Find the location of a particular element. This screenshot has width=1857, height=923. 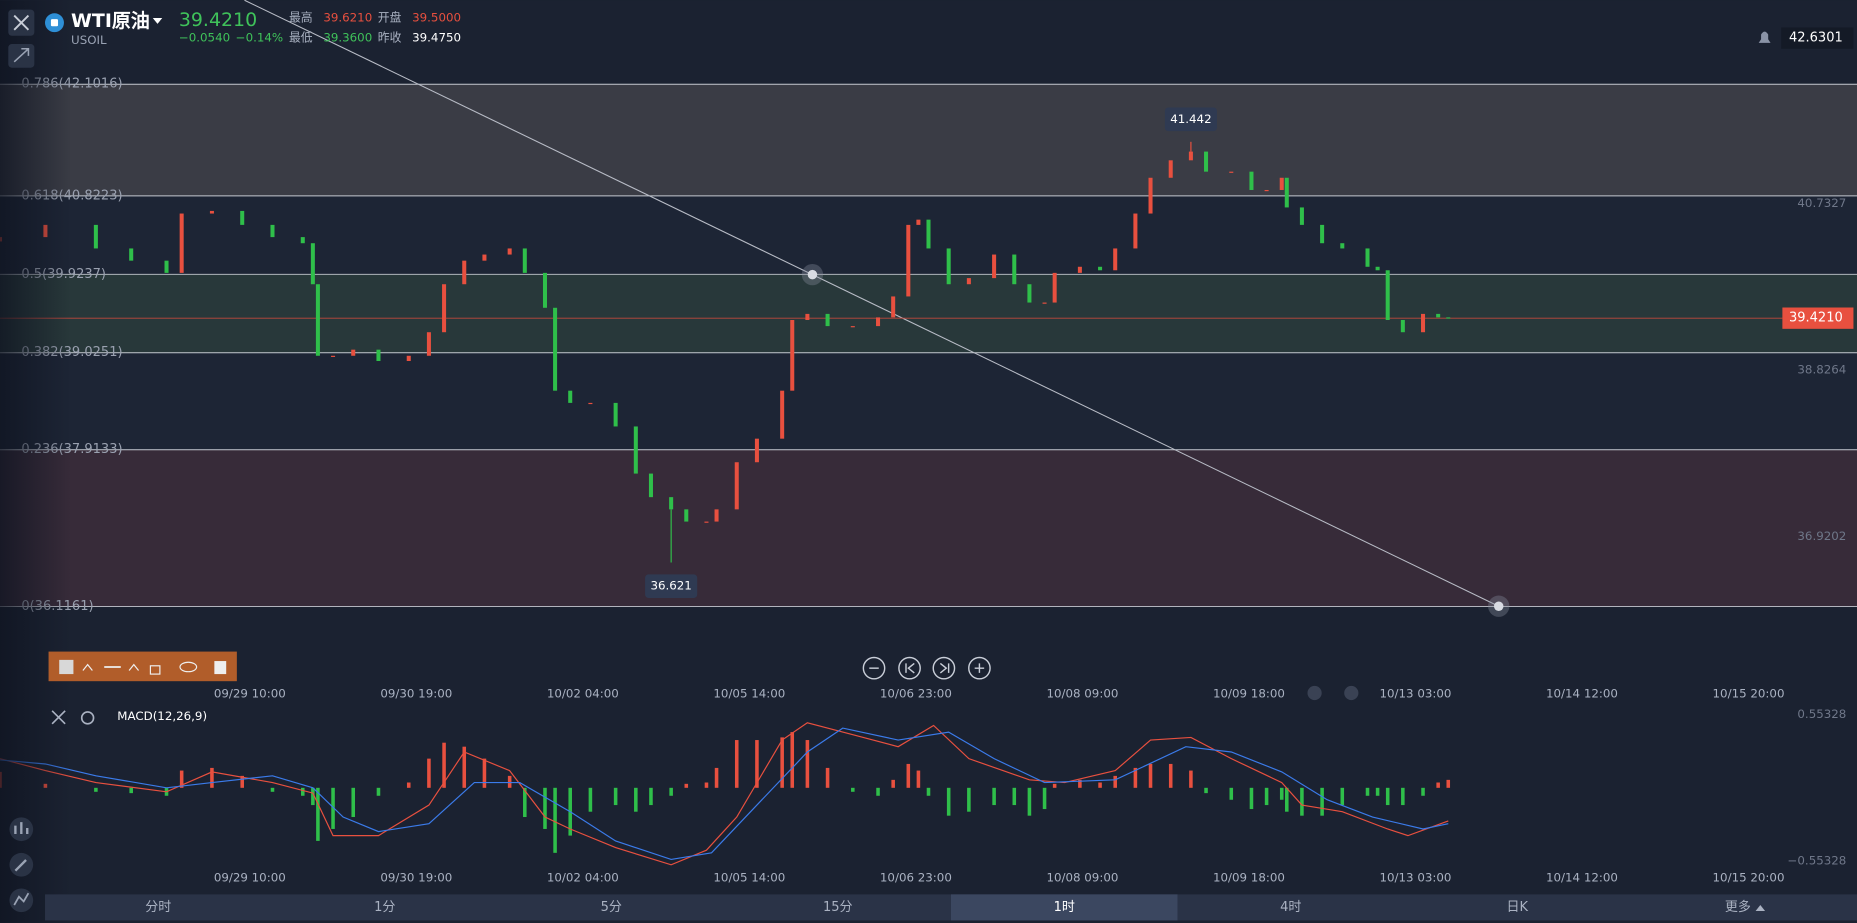

top-value: 42.6301 is located at coordinates (1816, 38).